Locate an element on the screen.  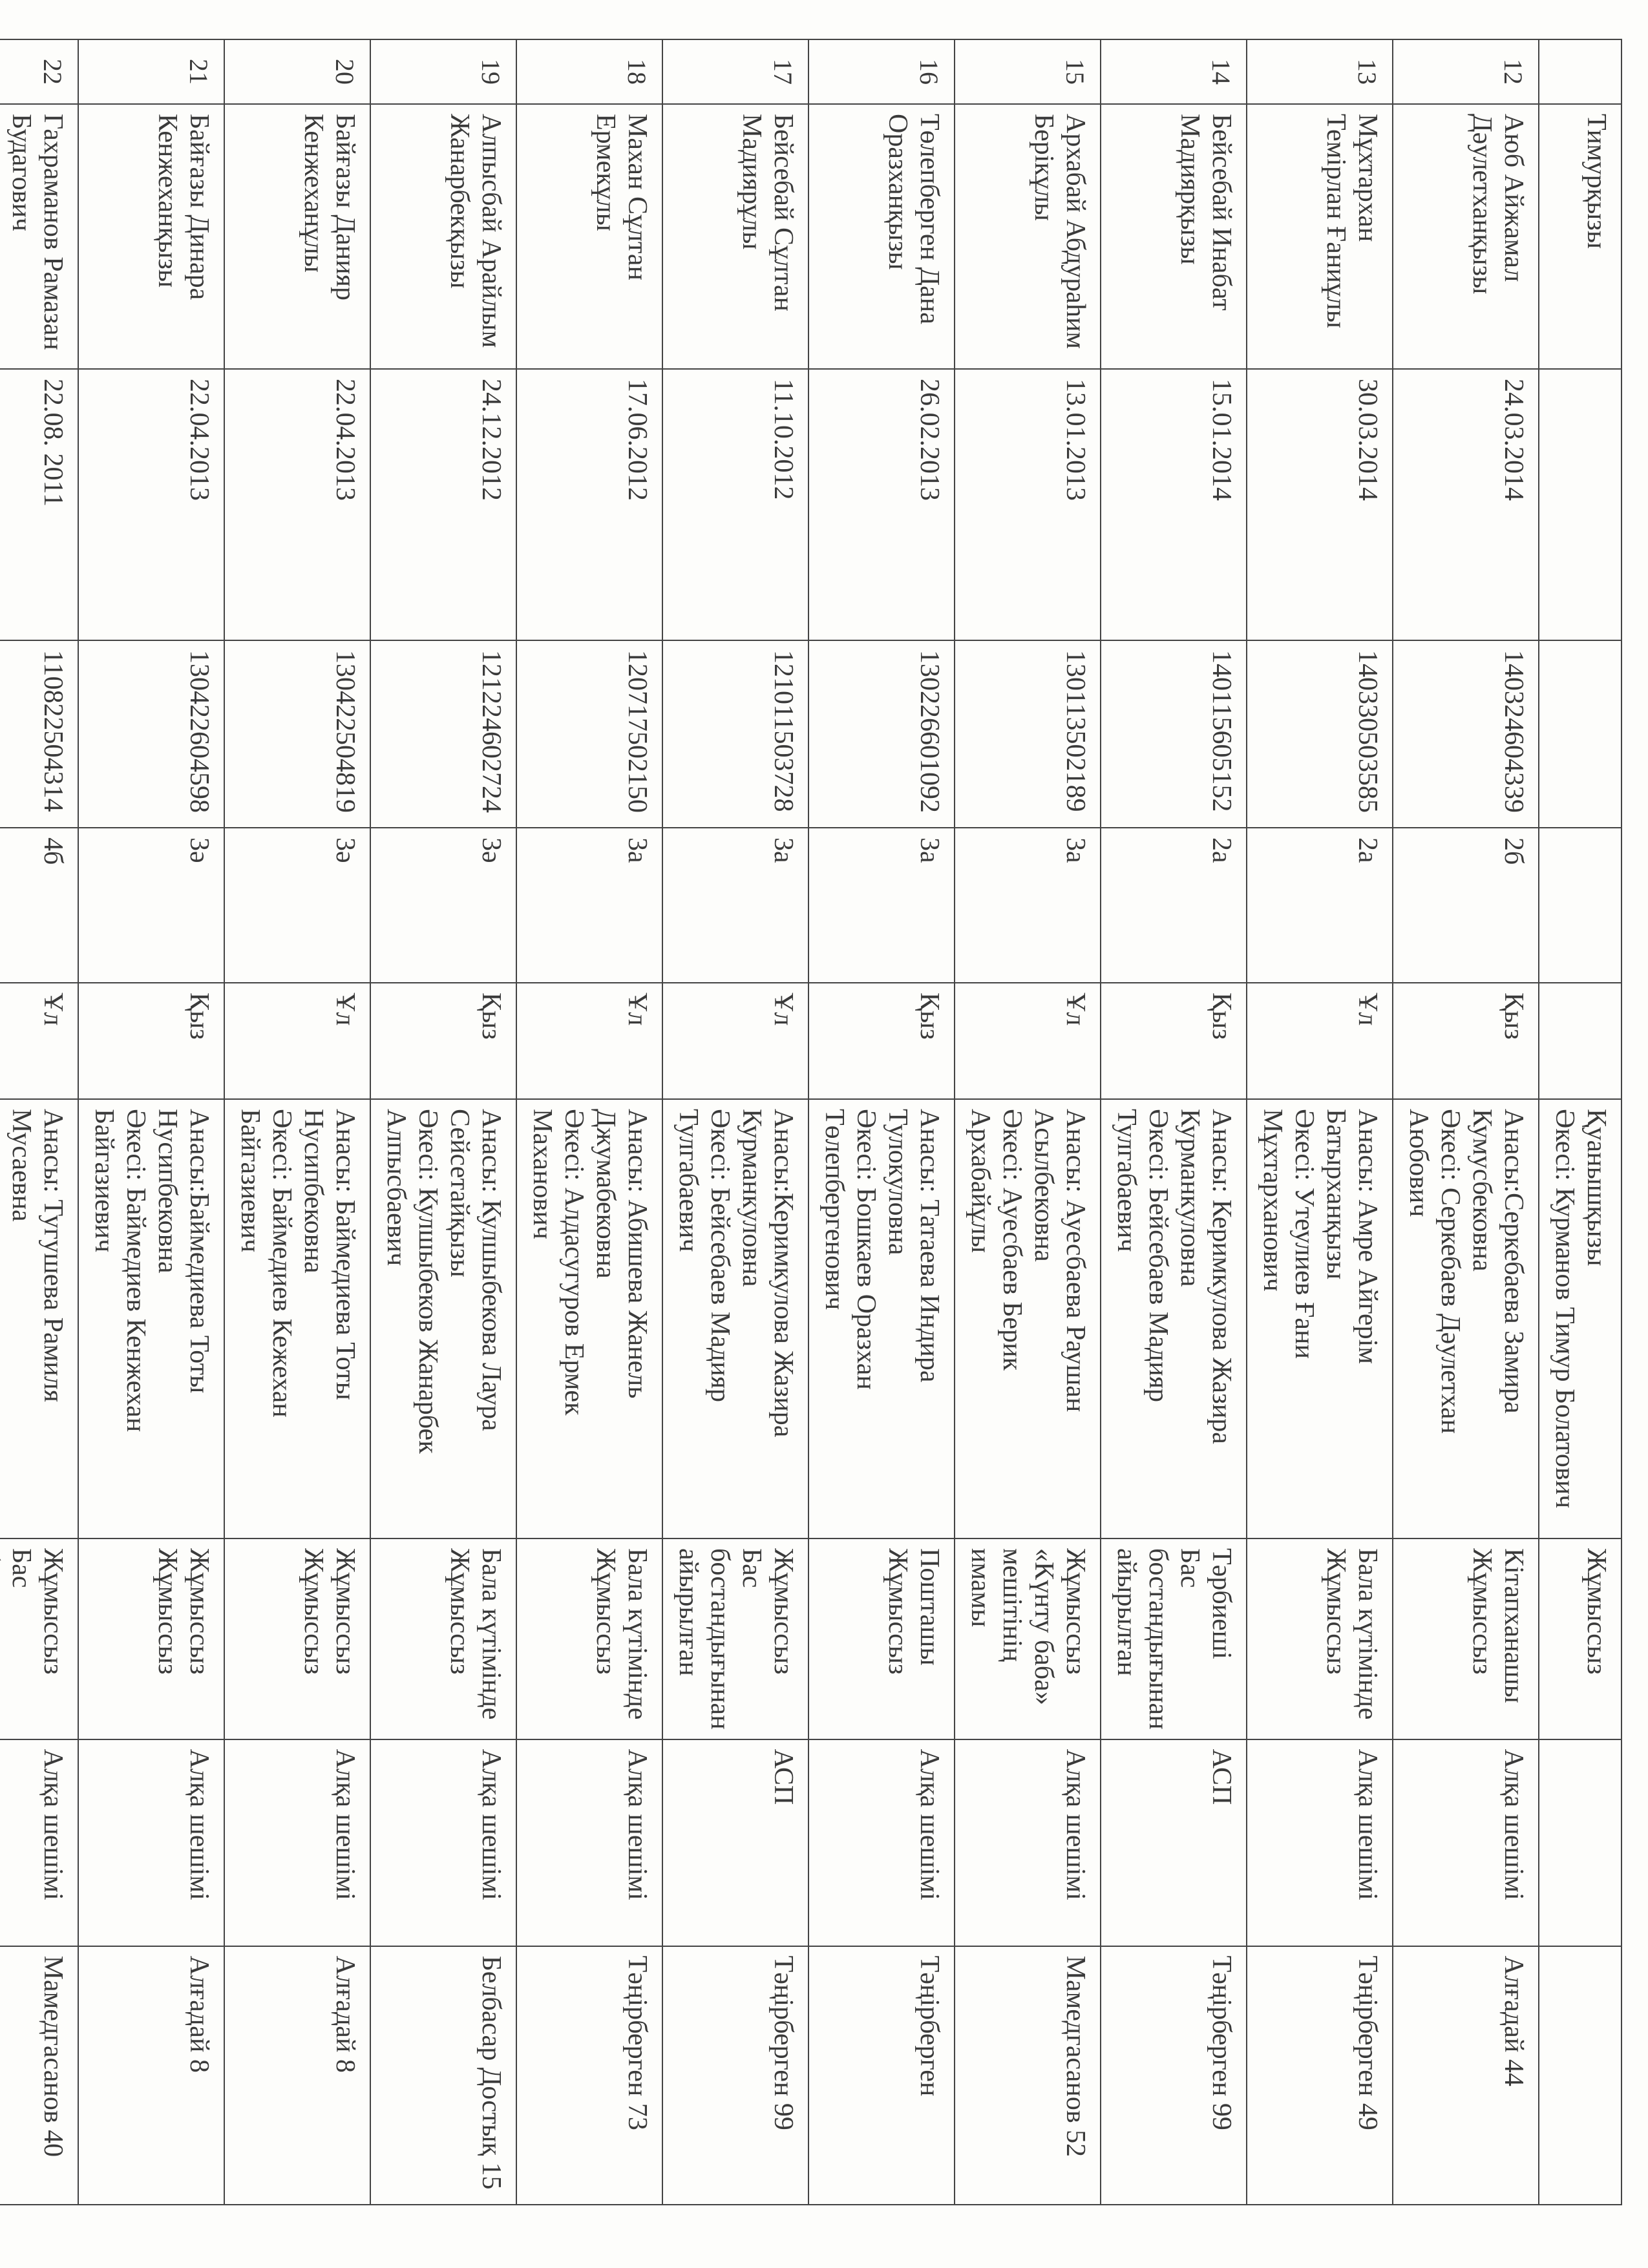
birth-date-cell: 24.03.2014 is located at coordinates (1466, 504).